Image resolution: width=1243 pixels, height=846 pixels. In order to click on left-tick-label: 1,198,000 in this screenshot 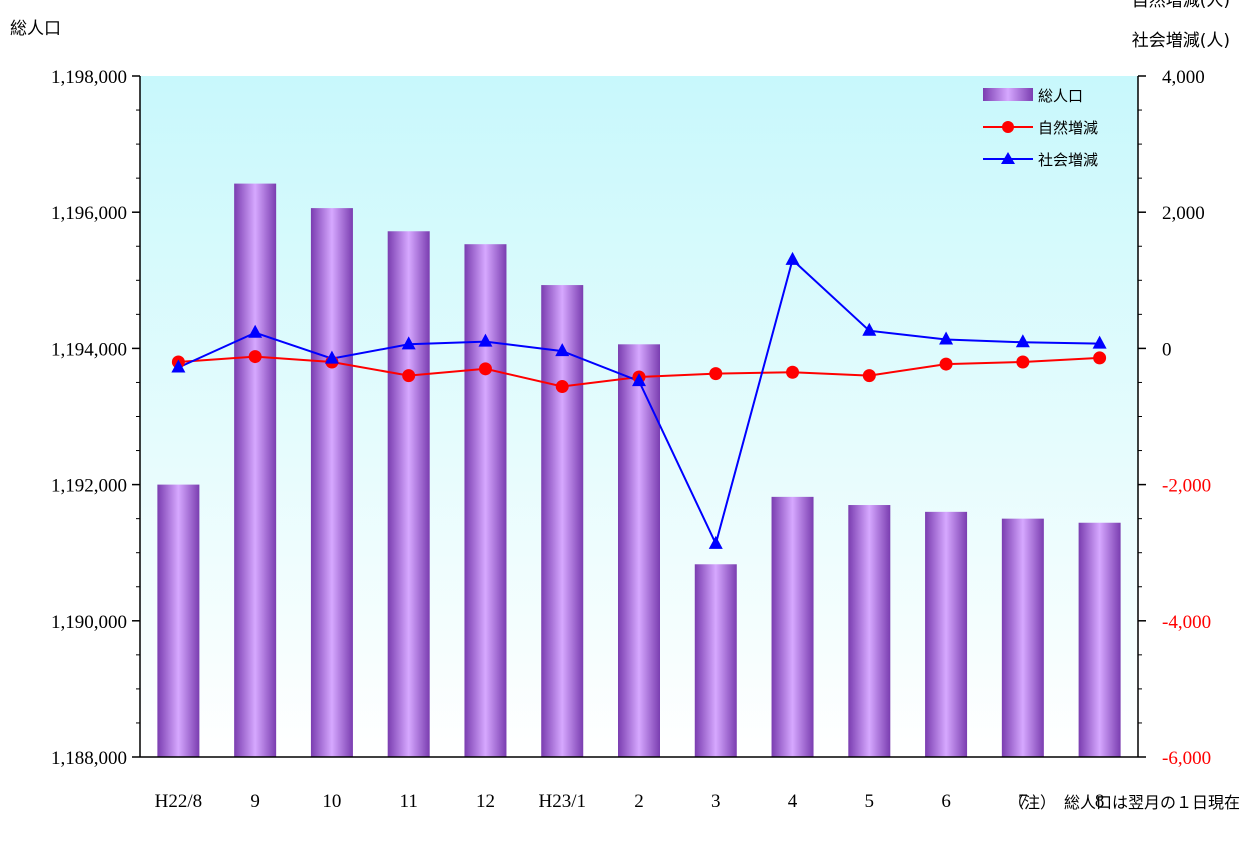, I will do `click(89, 77)`.